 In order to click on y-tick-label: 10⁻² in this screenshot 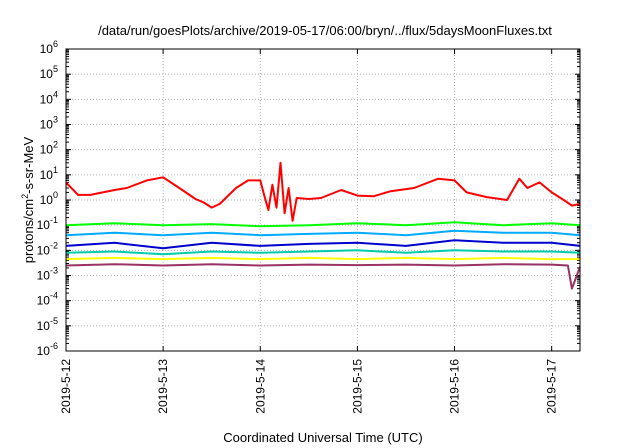, I will do `click(47, 248)`.